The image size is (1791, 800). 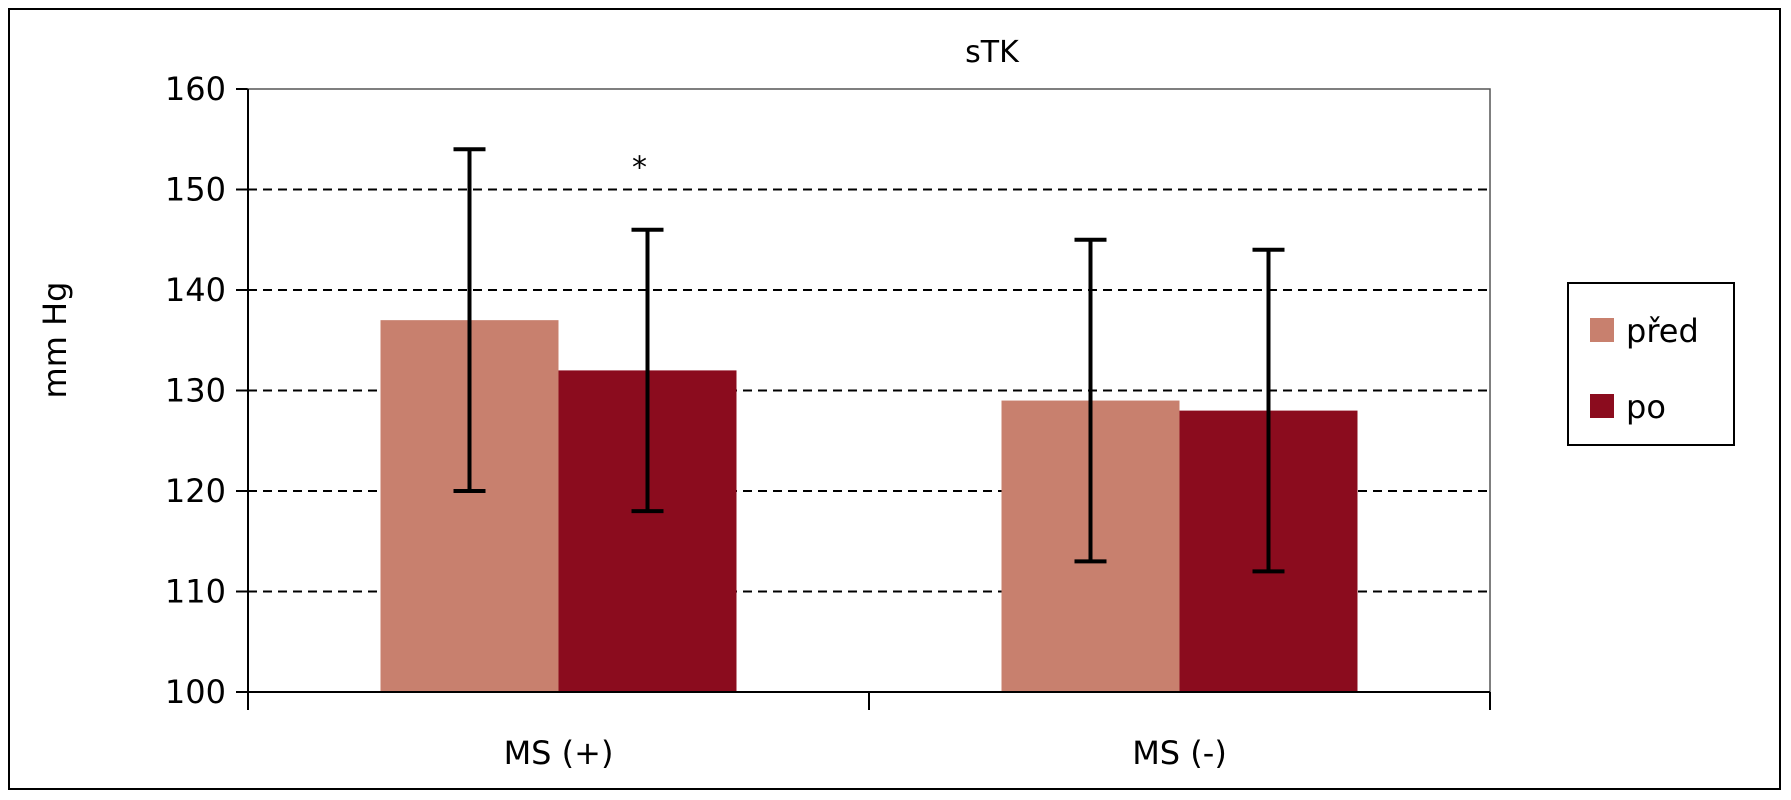 I want to click on legend-label: před, so click(x=1662, y=331).